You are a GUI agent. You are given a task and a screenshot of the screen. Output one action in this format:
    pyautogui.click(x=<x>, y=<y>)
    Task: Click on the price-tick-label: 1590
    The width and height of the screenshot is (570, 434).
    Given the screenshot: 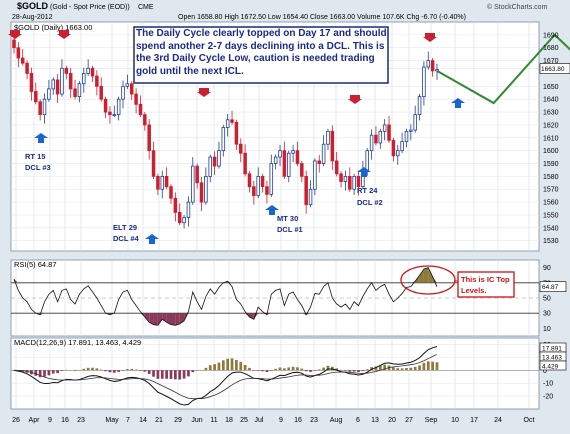 What is the action you would take?
    pyautogui.click(x=551, y=164)
    